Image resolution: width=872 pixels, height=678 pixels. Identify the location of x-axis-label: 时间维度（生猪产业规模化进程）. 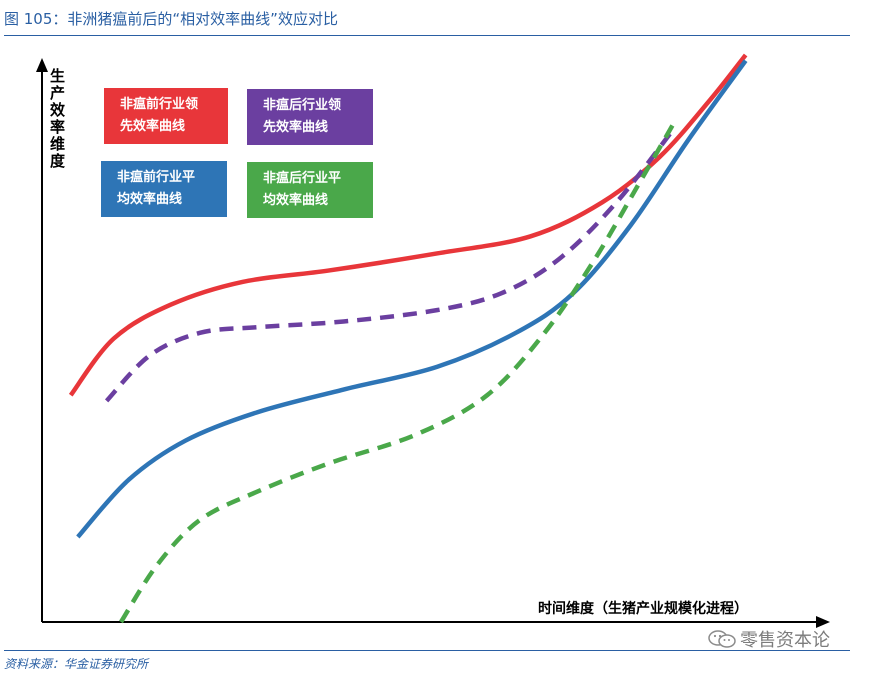
(643, 609).